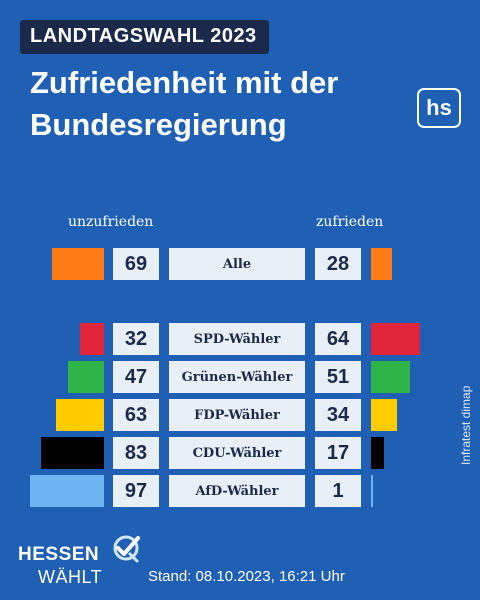 The image size is (480, 600). Describe the element at coordinates (59, 554) in the screenshot. I see `brand-top: HESSEN` at that location.